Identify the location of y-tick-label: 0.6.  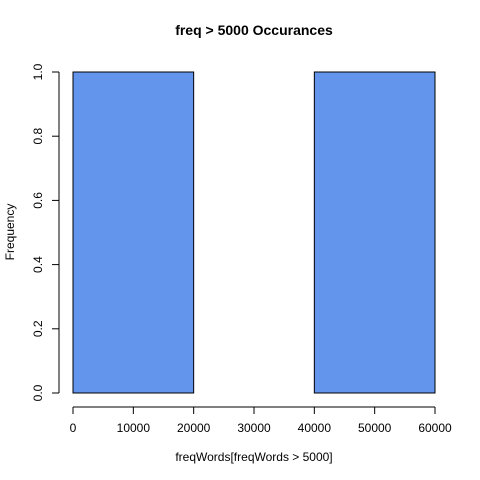
(38, 200).